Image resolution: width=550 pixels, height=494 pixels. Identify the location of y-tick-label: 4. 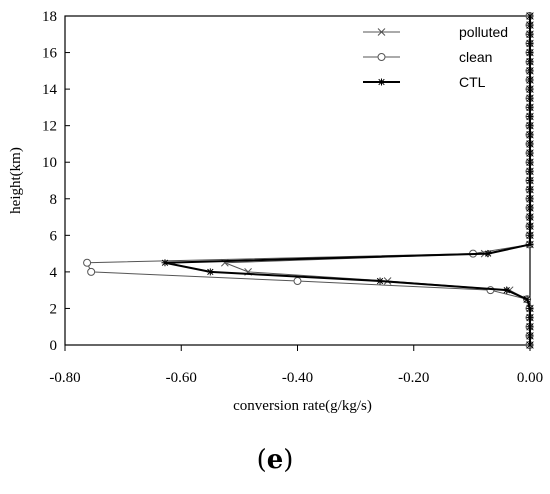
(54, 273).